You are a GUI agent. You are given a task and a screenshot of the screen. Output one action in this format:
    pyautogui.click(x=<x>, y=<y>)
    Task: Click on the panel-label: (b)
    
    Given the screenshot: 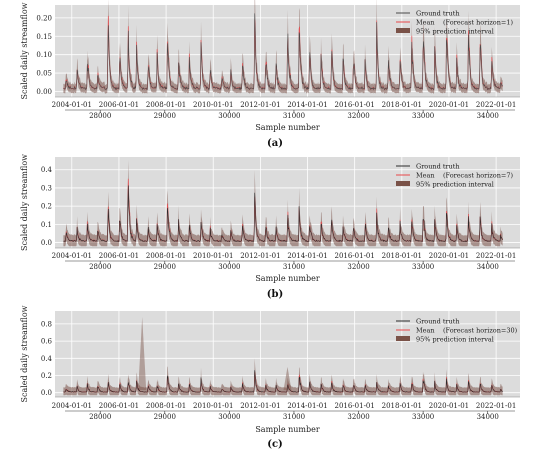 What is the action you would take?
    pyautogui.click(x=275, y=294)
    